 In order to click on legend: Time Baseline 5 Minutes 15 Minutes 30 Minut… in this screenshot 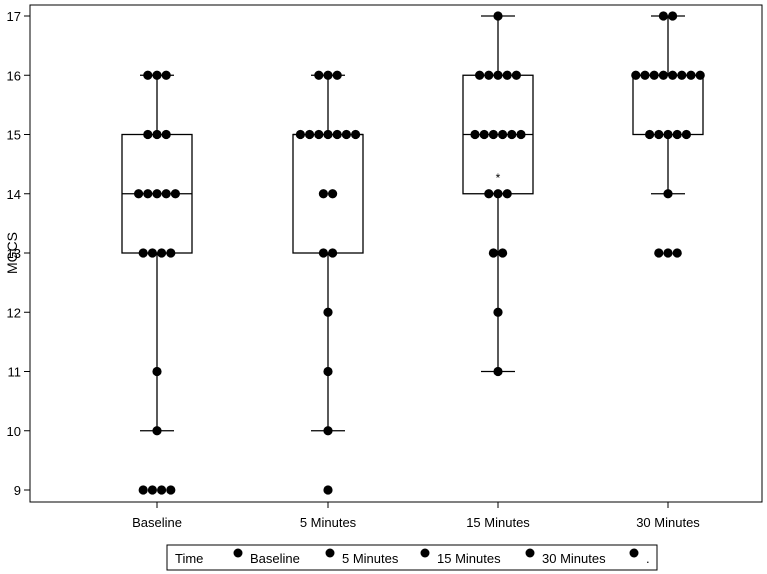, I will do `click(412, 557)`.